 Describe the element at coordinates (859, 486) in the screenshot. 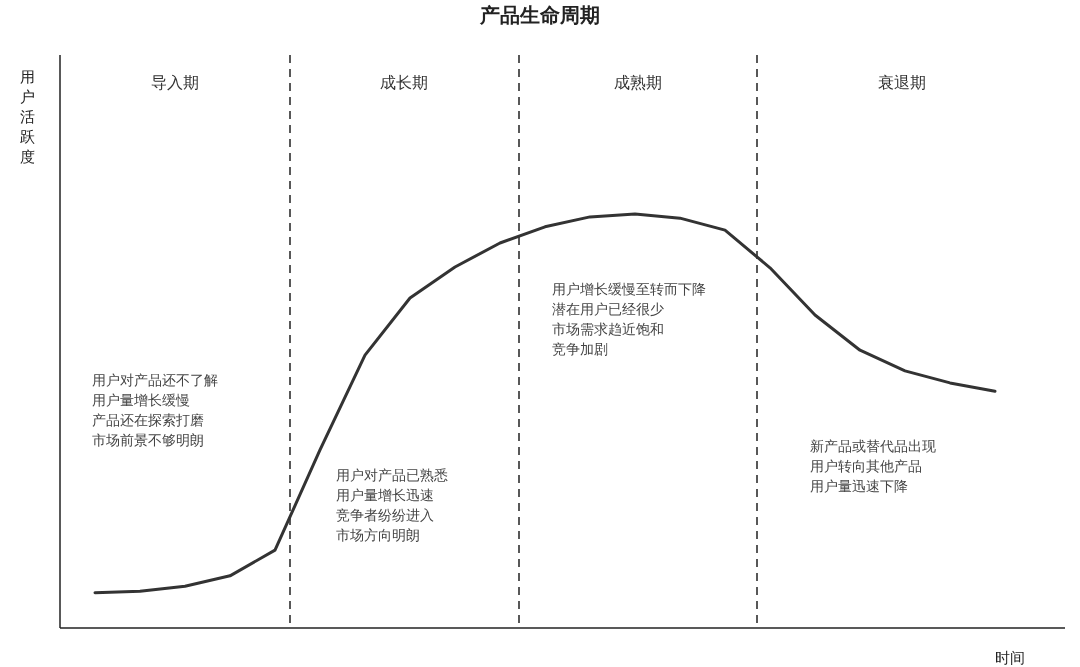

I see `annotation: 用户量迅速下降` at that location.